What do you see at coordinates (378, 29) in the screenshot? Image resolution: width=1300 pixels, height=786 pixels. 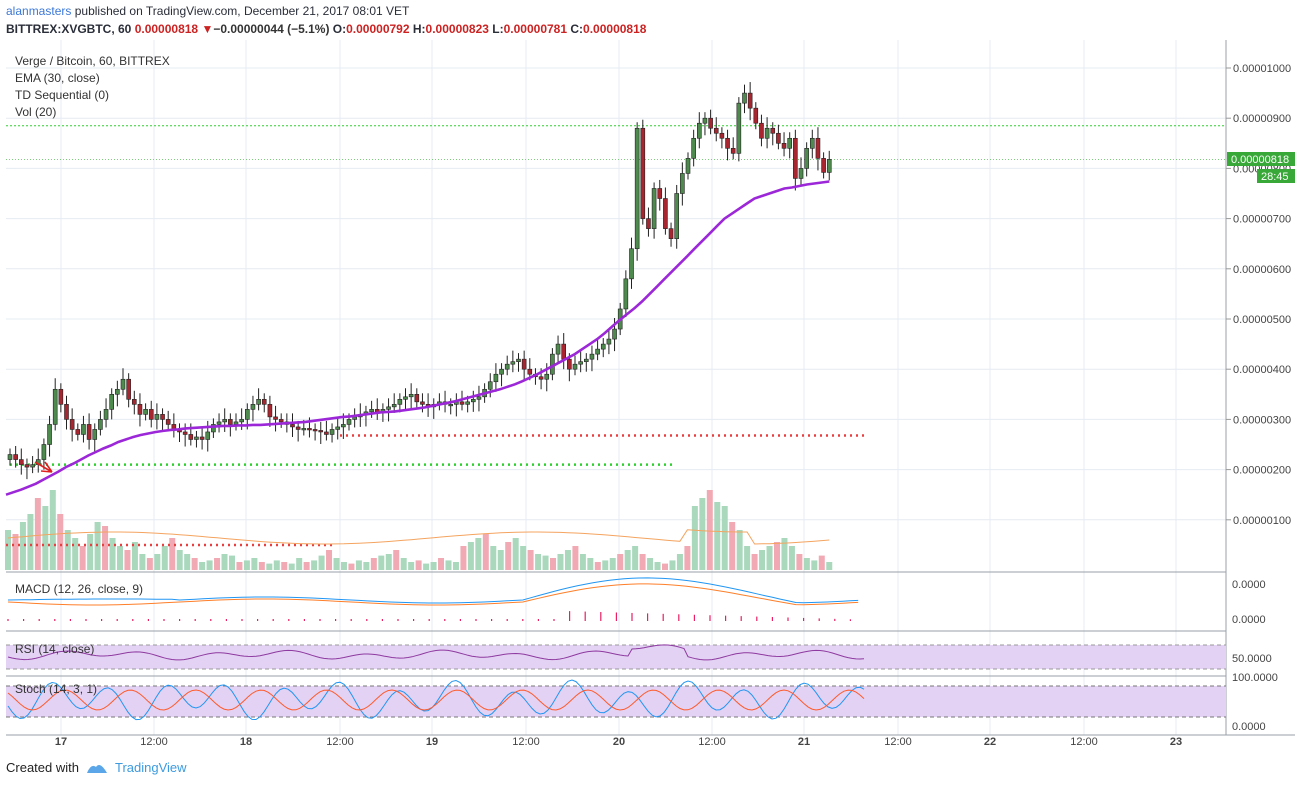 I see `open-value: 0.00000792` at bounding box center [378, 29].